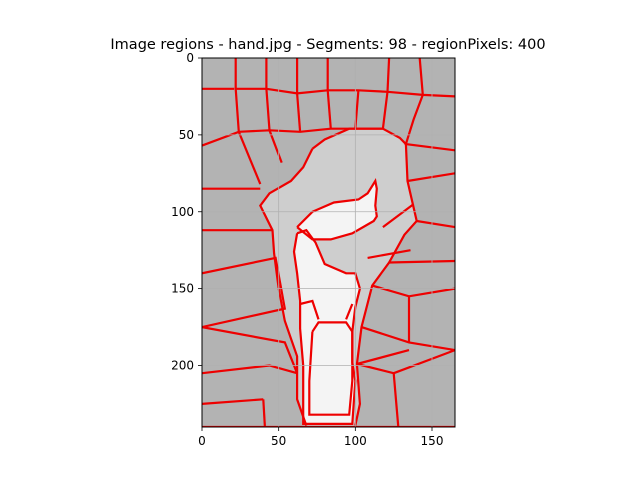 The height and width of the screenshot is (480, 640). What do you see at coordinates (186, 135) in the screenshot?
I see `y-tick-label: 50` at bounding box center [186, 135].